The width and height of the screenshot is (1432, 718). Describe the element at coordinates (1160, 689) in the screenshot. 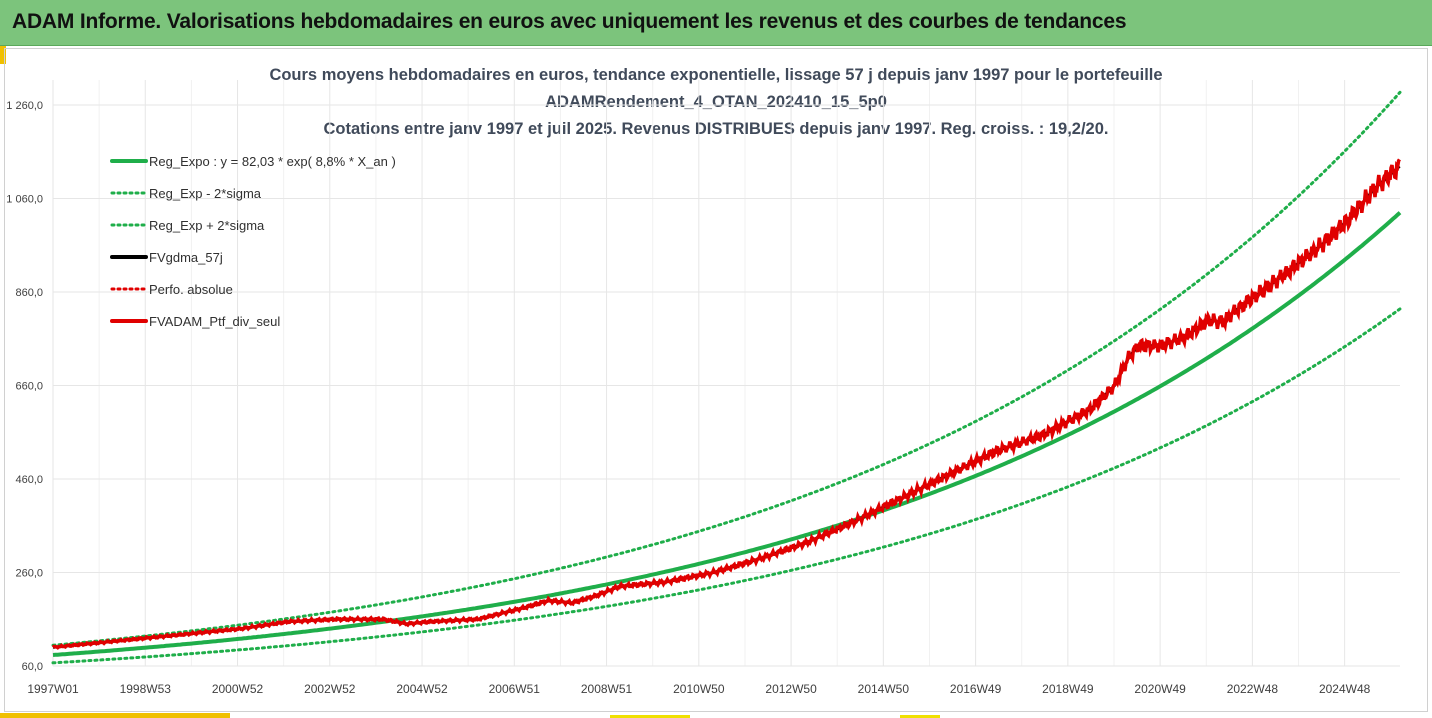

I see `x-tick-label: 2020W49` at that location.